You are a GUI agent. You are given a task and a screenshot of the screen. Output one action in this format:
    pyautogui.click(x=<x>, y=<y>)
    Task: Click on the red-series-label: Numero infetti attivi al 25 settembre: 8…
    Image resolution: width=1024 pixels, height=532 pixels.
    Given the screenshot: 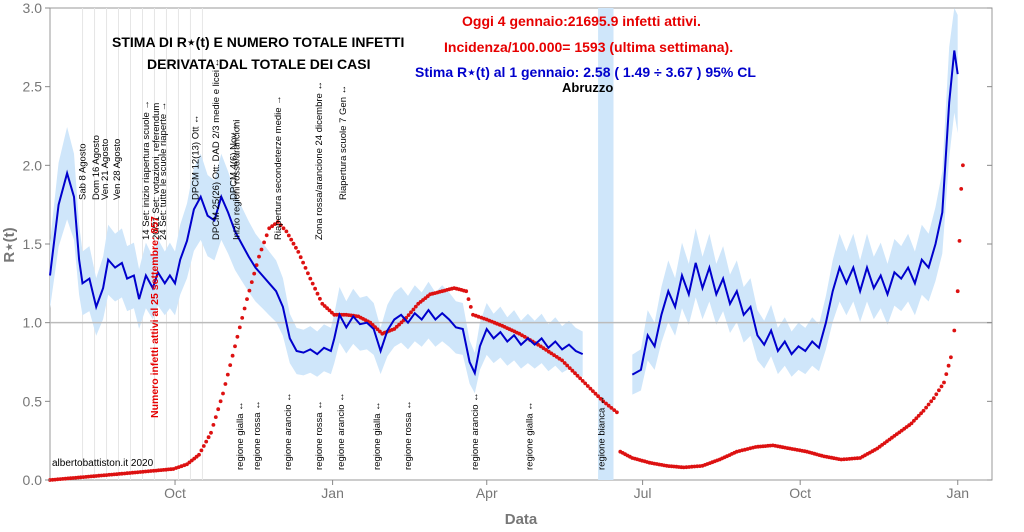 What is the action you would take?
    pyautogui.click(x=155, y=317)
    